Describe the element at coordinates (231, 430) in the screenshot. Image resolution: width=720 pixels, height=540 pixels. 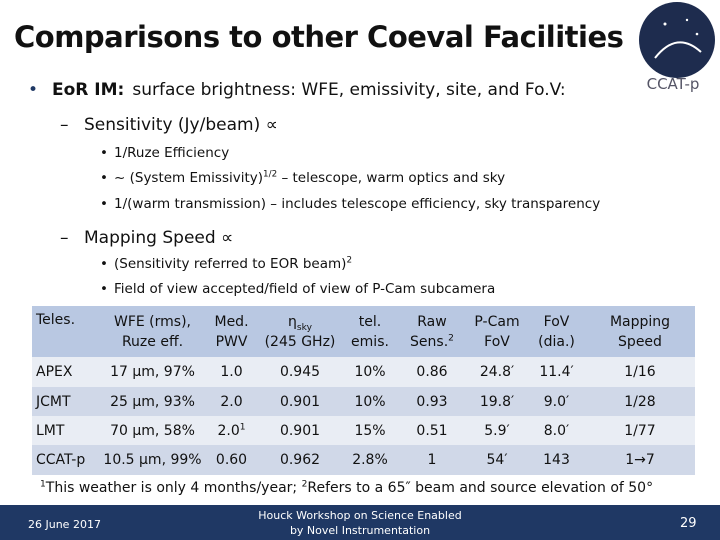
I see `table-cell: 2.01` at that location.